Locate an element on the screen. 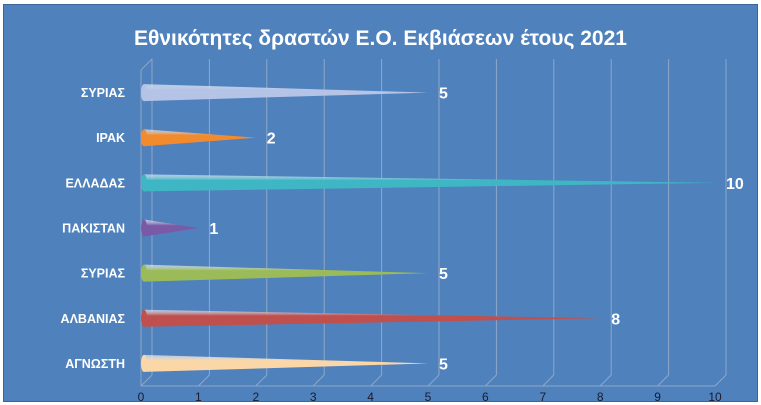 Image resolution: width=761 pixels, height=405 pixels. axis-line is located at coordinates (146, 64).